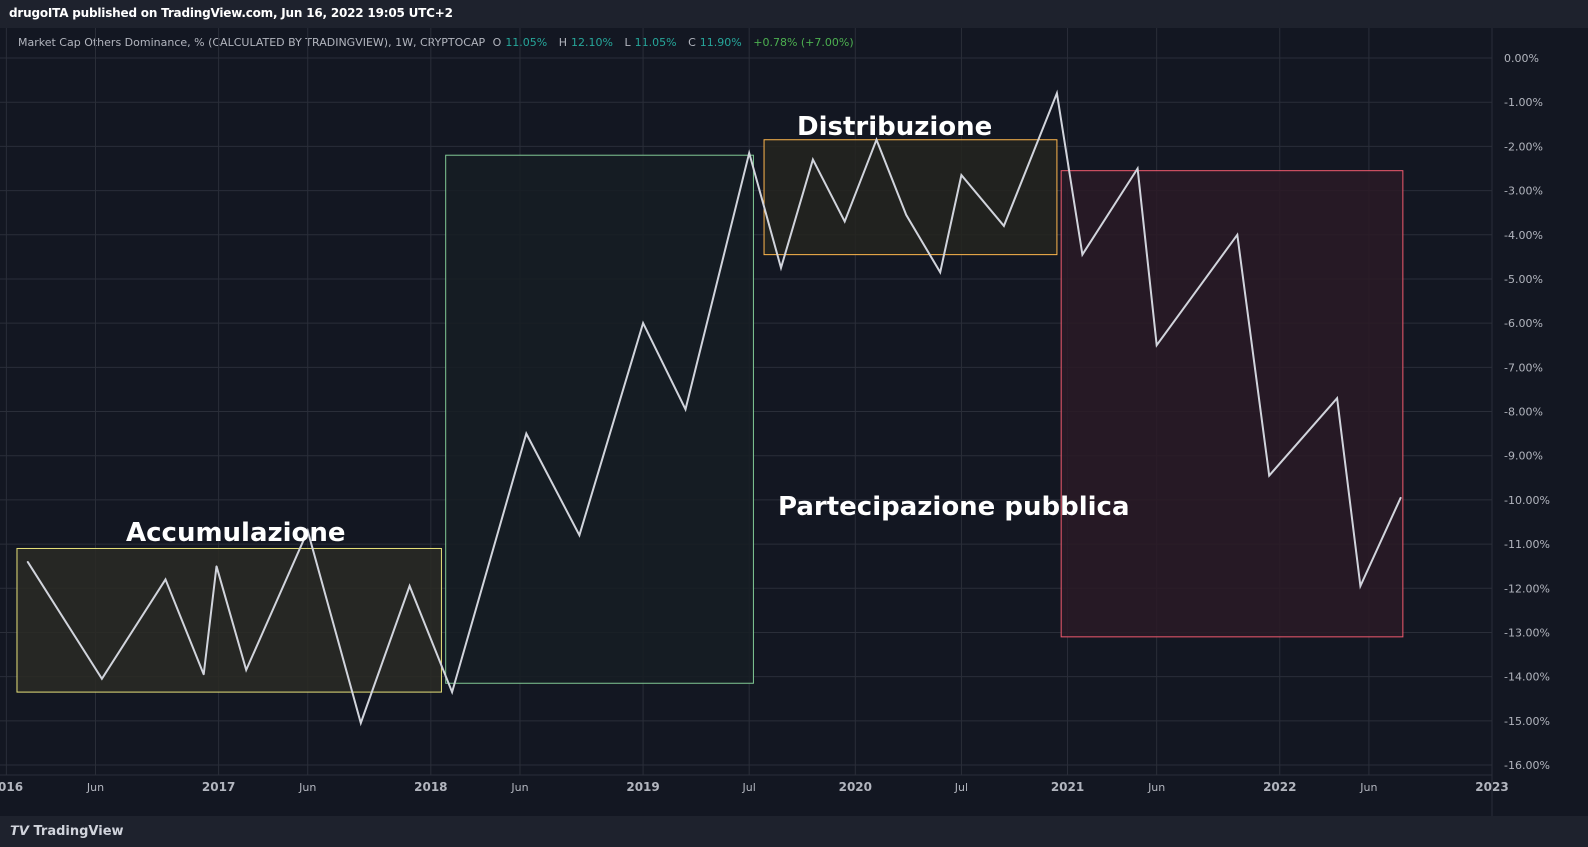 The image size is (1588, 847). I want to click on decline-box, so click(1232, 404).